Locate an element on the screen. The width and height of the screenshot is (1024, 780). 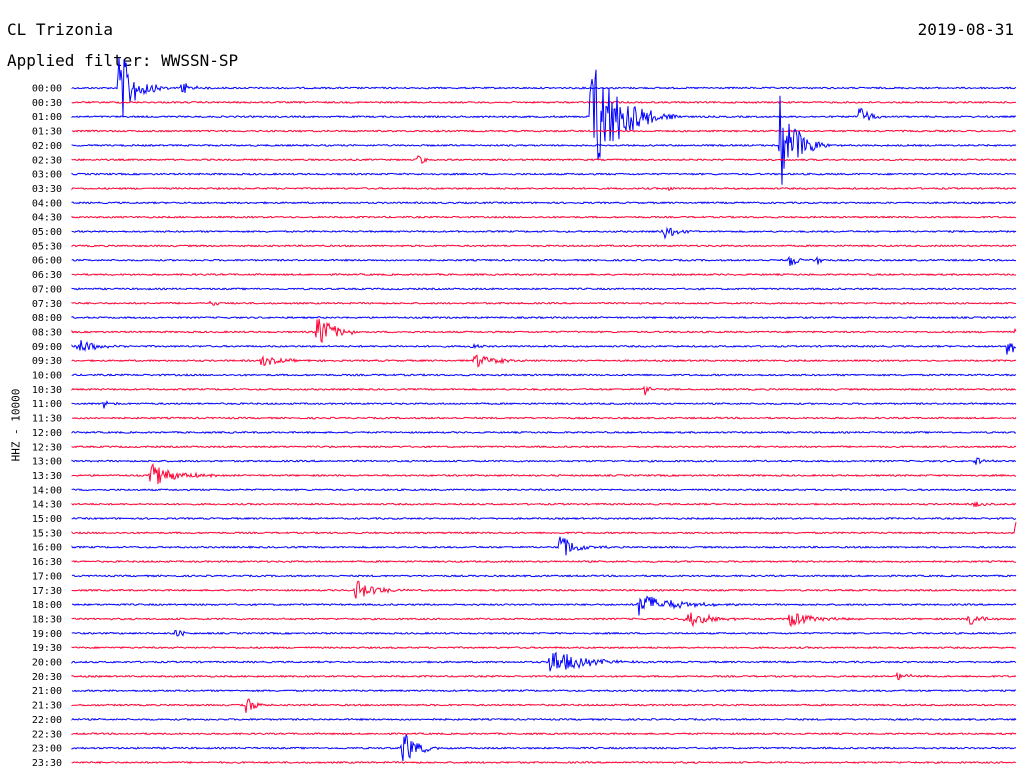
row-time-label: 00:30 is located at coordinates (47, 103).